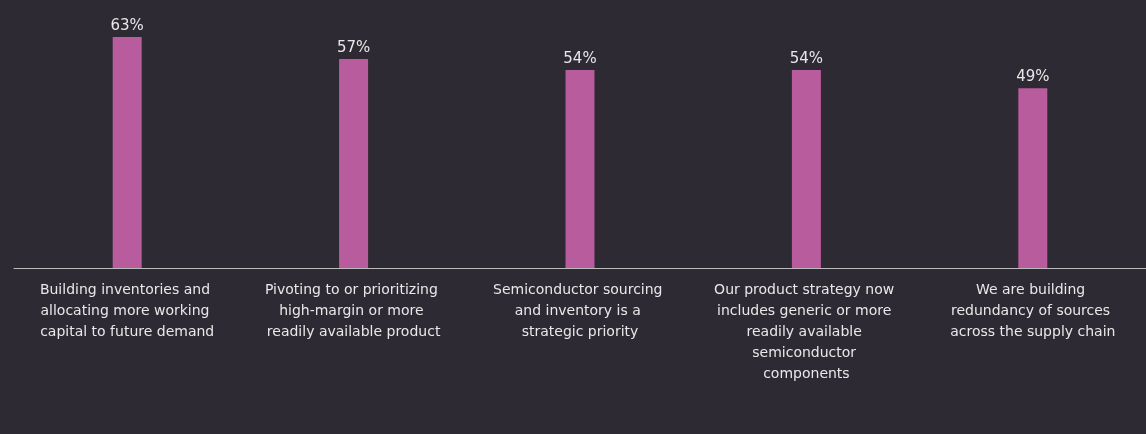  Describe the element at coordinates (353, 309) in the screenshot. I see `x-tick-label: Pivoting to or prioritizing high-margin or more readily available product` at that location.